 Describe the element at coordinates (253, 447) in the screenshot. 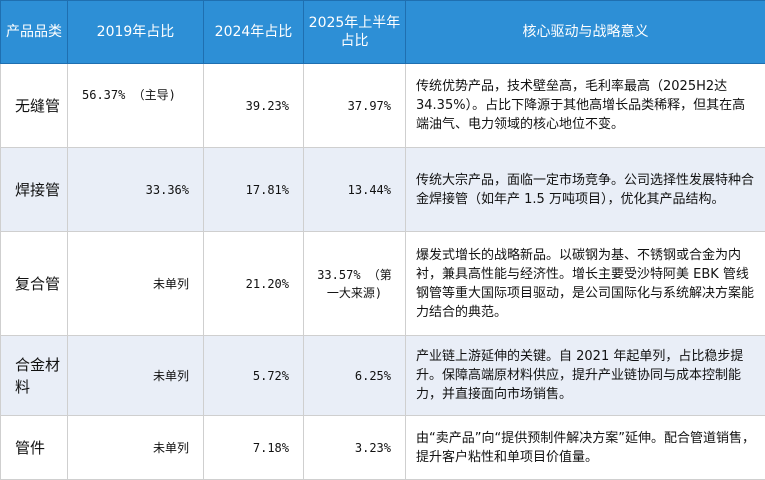

I see `row-2024-share: 7.18%` at that location.